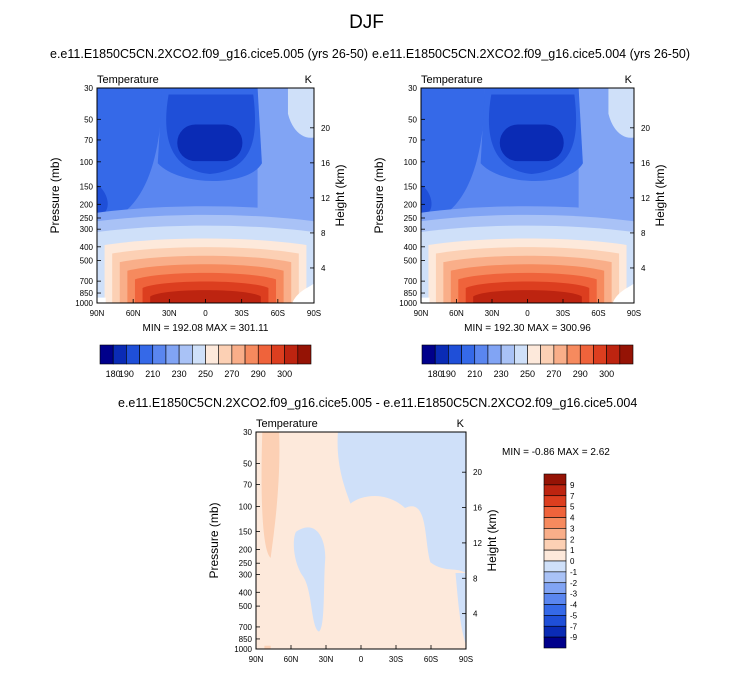 Image resolution: width=733 pixels, height=673 pixels. What do you see at coordinates (55, 195) in the screenshot?
I see `y-axis-label: Pressure (mb)` at bounding box center [55, 195].